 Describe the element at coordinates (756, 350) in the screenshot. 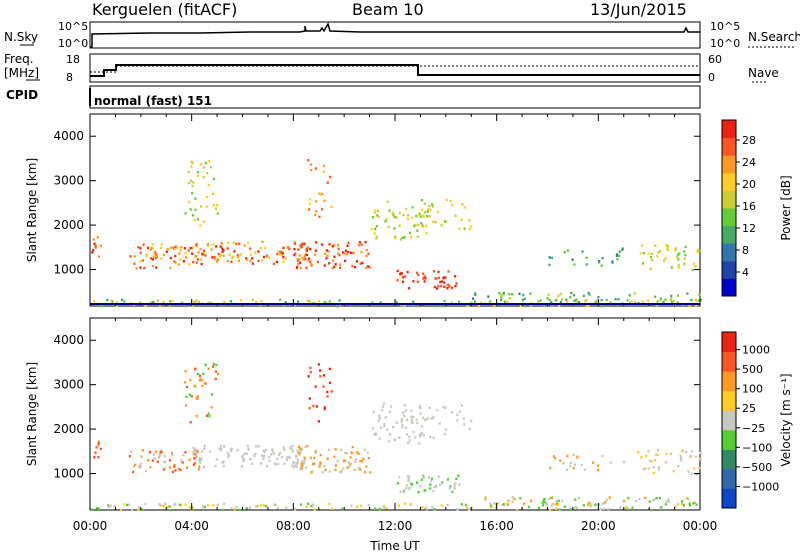

I see `colorbar-tick-label: 1000` at that location.